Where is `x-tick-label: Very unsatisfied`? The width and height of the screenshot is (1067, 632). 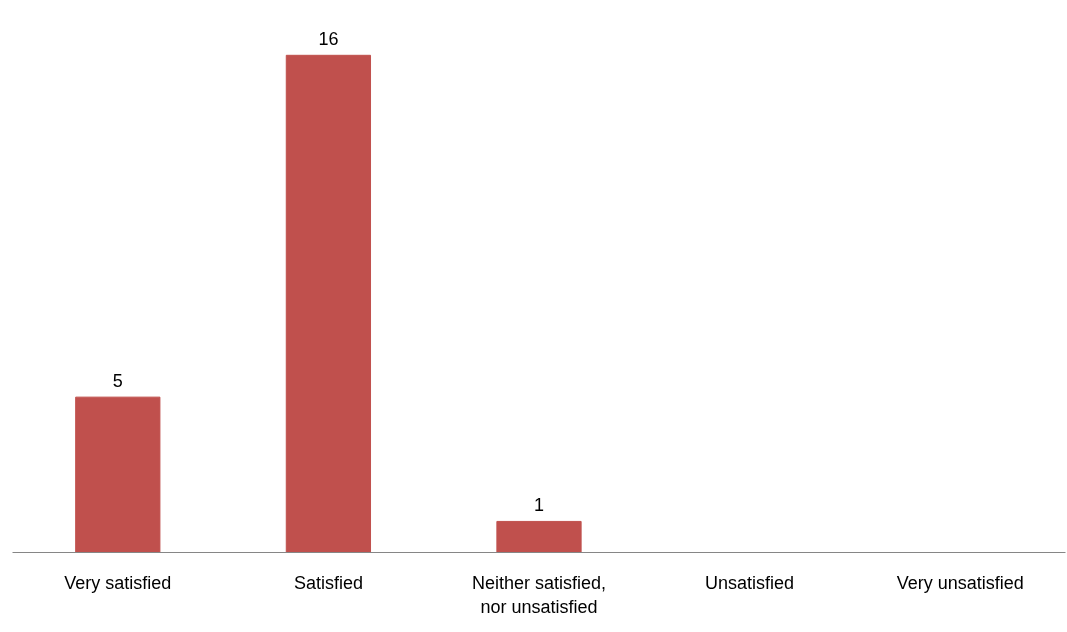 x-tick-label: Very unsatisfied is located at coordinates (960, 582).